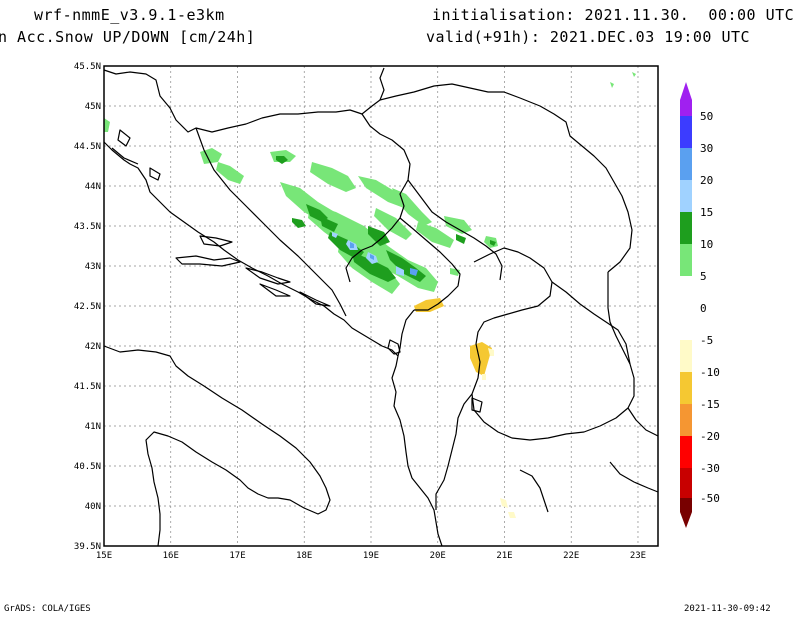  Describe the element at coordinates (128, 37) in the screenshot. I see `variable-title: n Acc.Snow UP/DOWN [cm/24h]` at that location.